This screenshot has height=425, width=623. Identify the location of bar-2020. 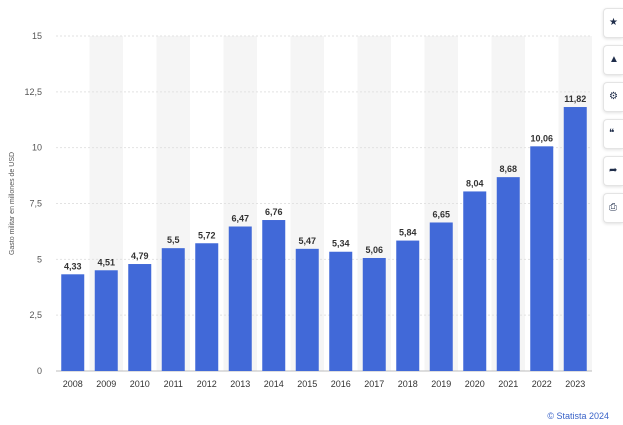
(475, 281).